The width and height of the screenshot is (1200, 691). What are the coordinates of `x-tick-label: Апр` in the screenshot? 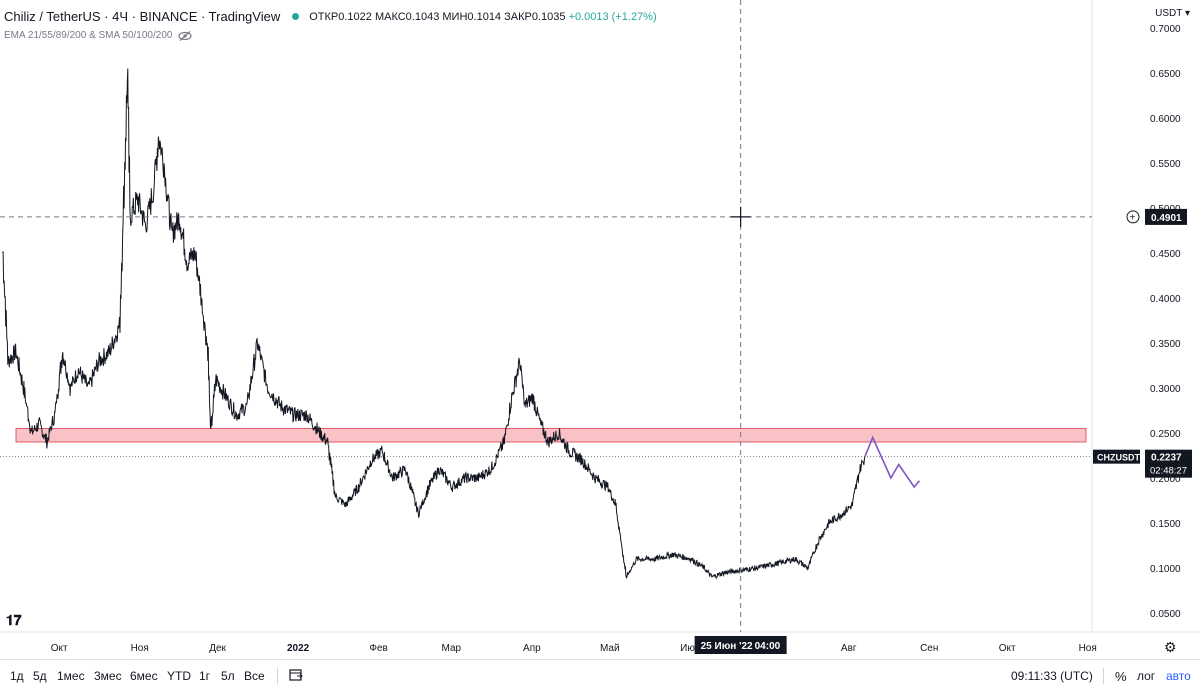 It's located at (532, 648).